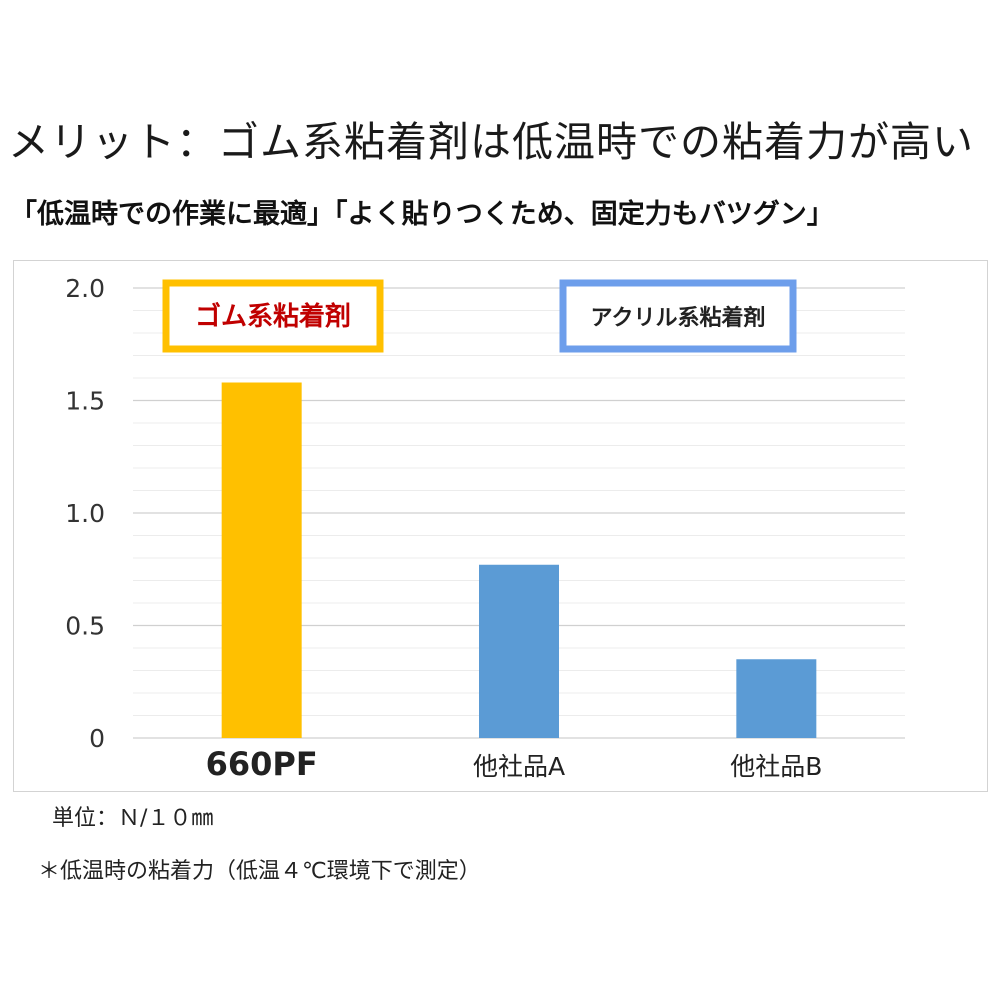  Describe the element at coordinates (491, 142) in the screenshot. I see `chart-headline: メリット：ゴム系粘着剤は低温時での粘着力が高い` at that location.